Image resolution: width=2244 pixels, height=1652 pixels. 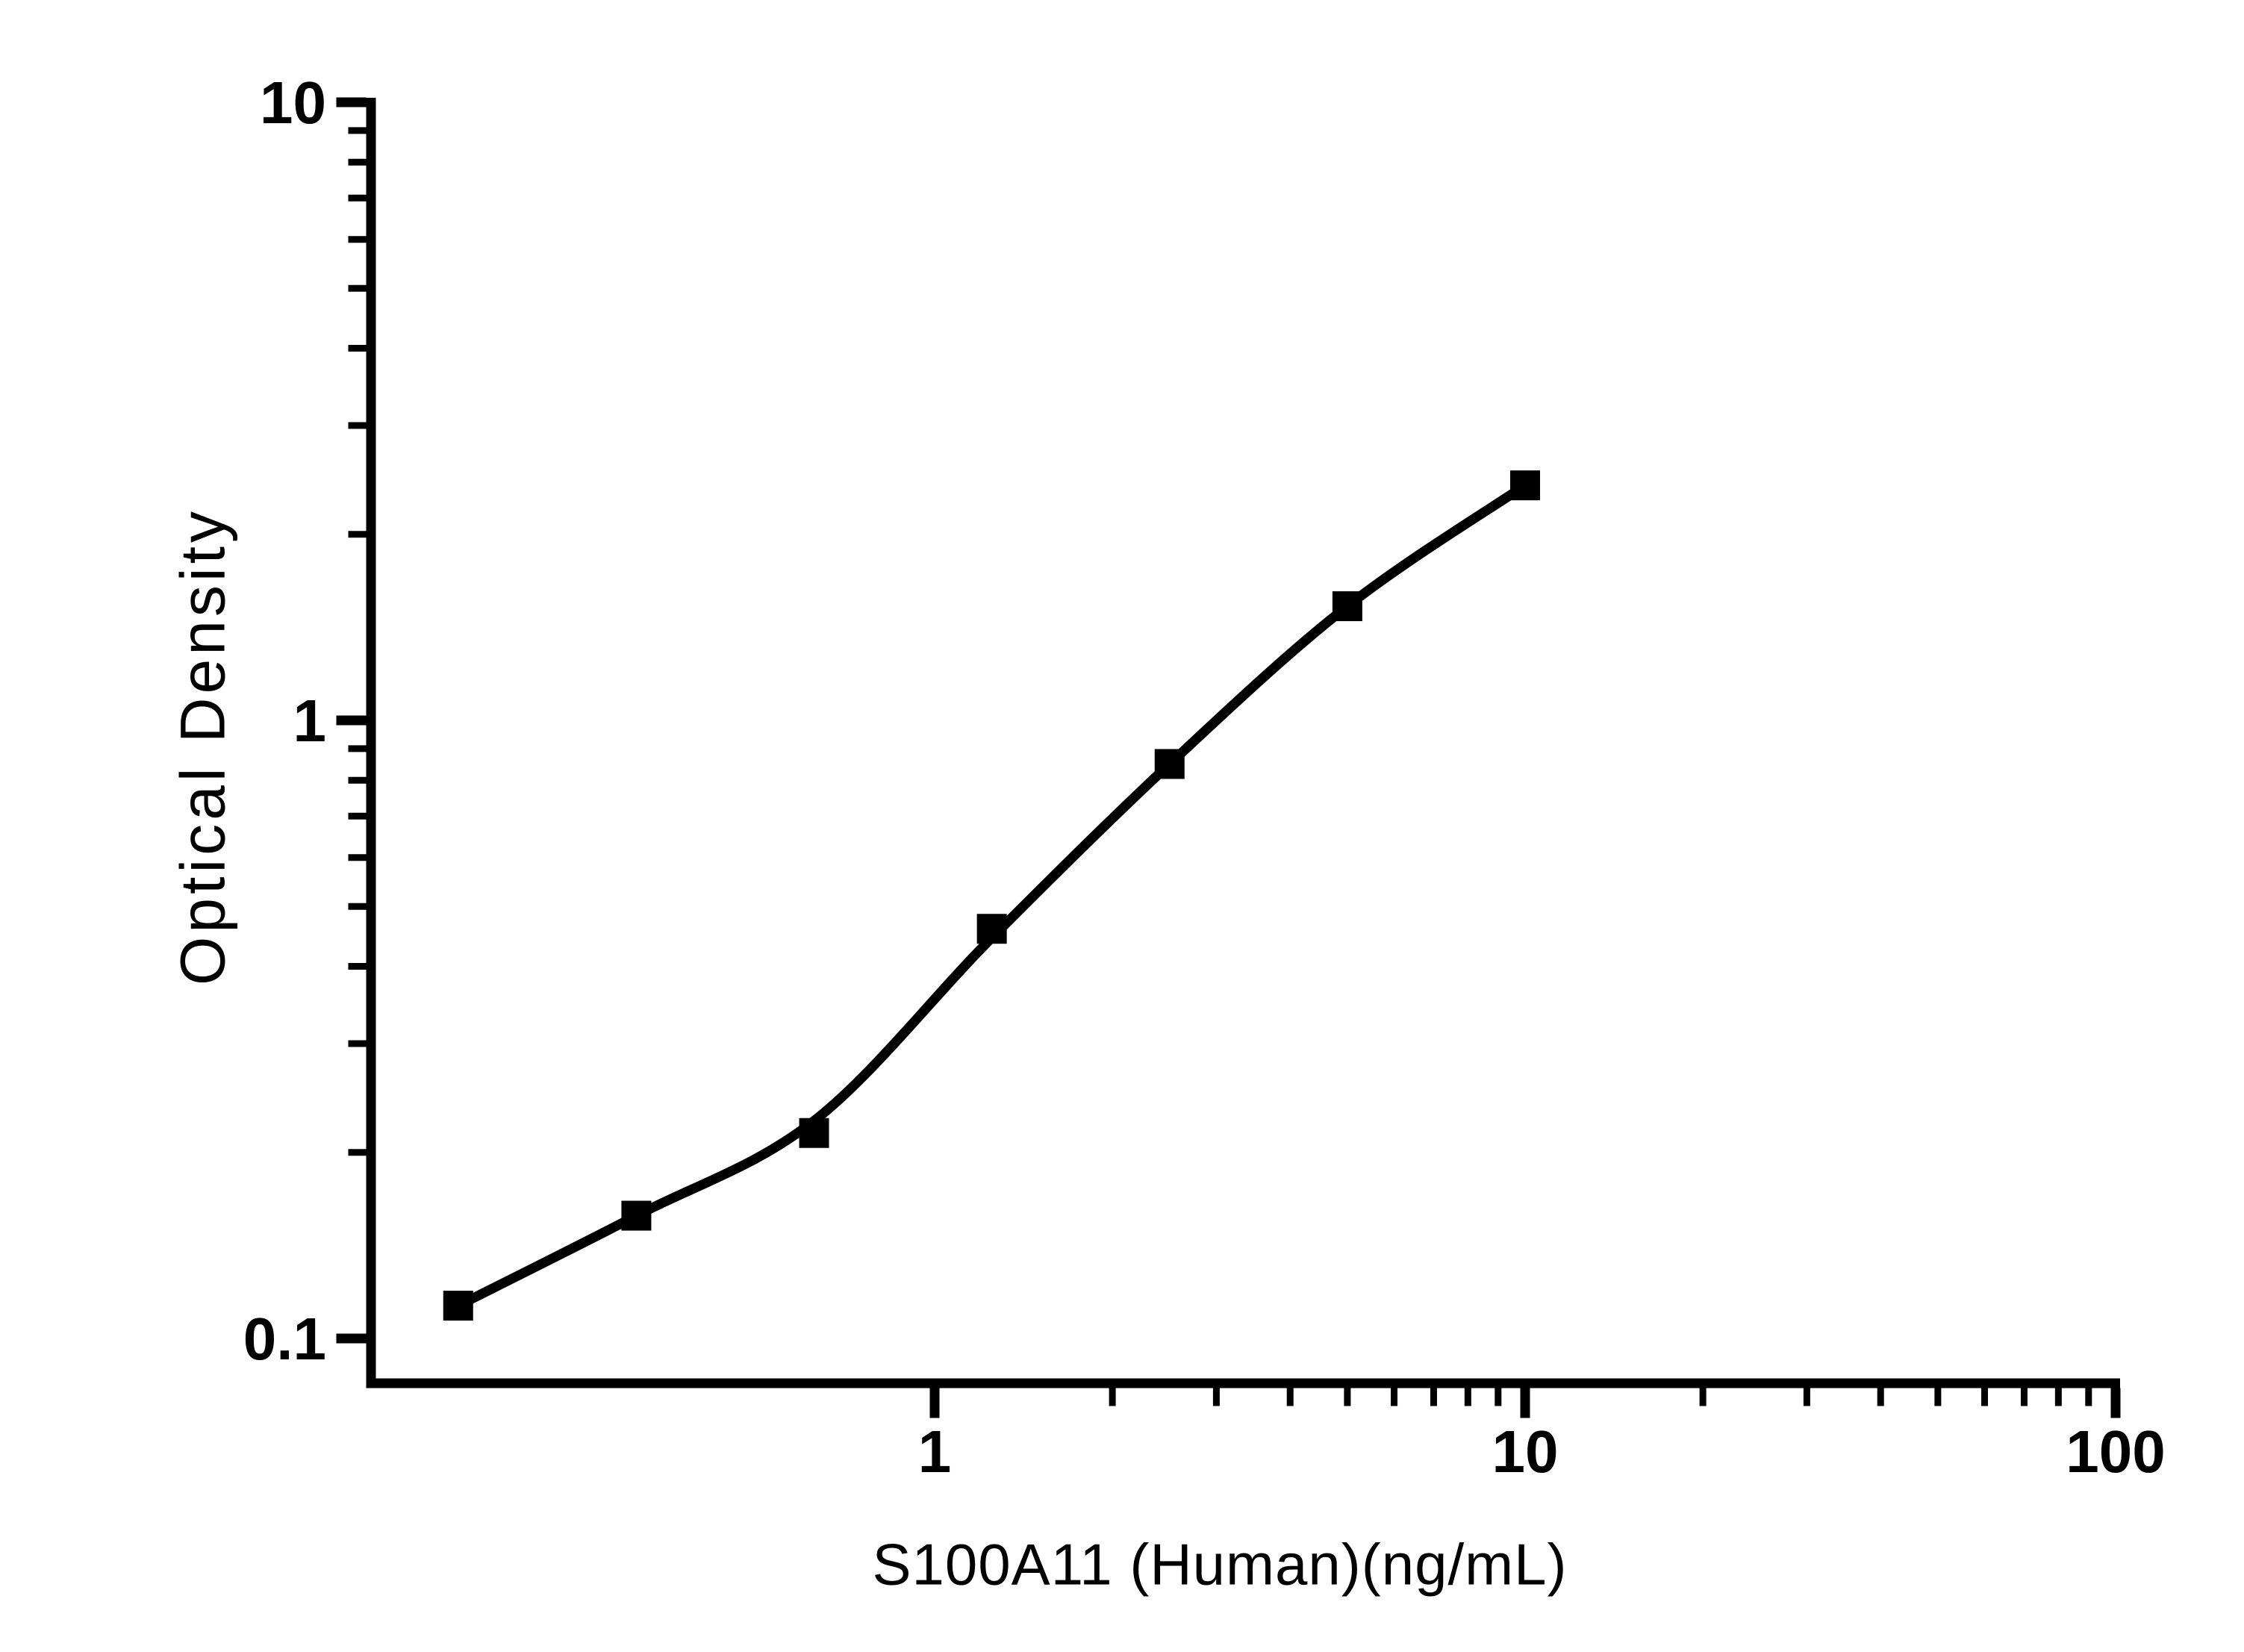 I want to click on x-tick-label: 1, so click(x=935, y=1452).